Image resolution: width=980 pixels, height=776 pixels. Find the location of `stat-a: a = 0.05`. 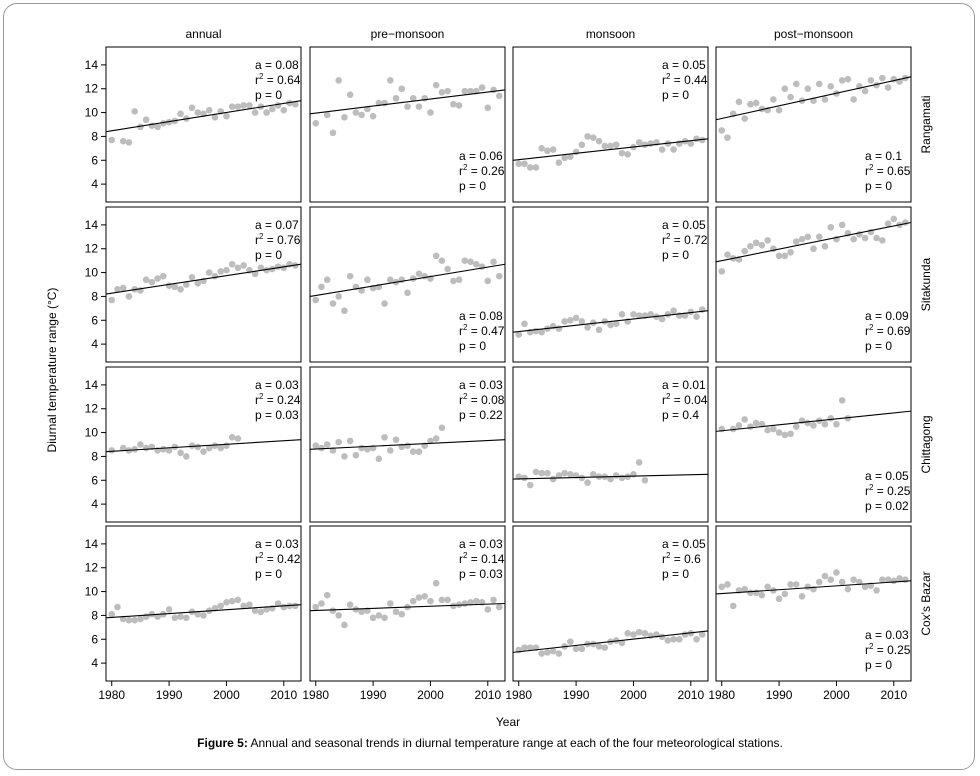

stat-a: a = 0.05 is located at coordinates (887, 476).